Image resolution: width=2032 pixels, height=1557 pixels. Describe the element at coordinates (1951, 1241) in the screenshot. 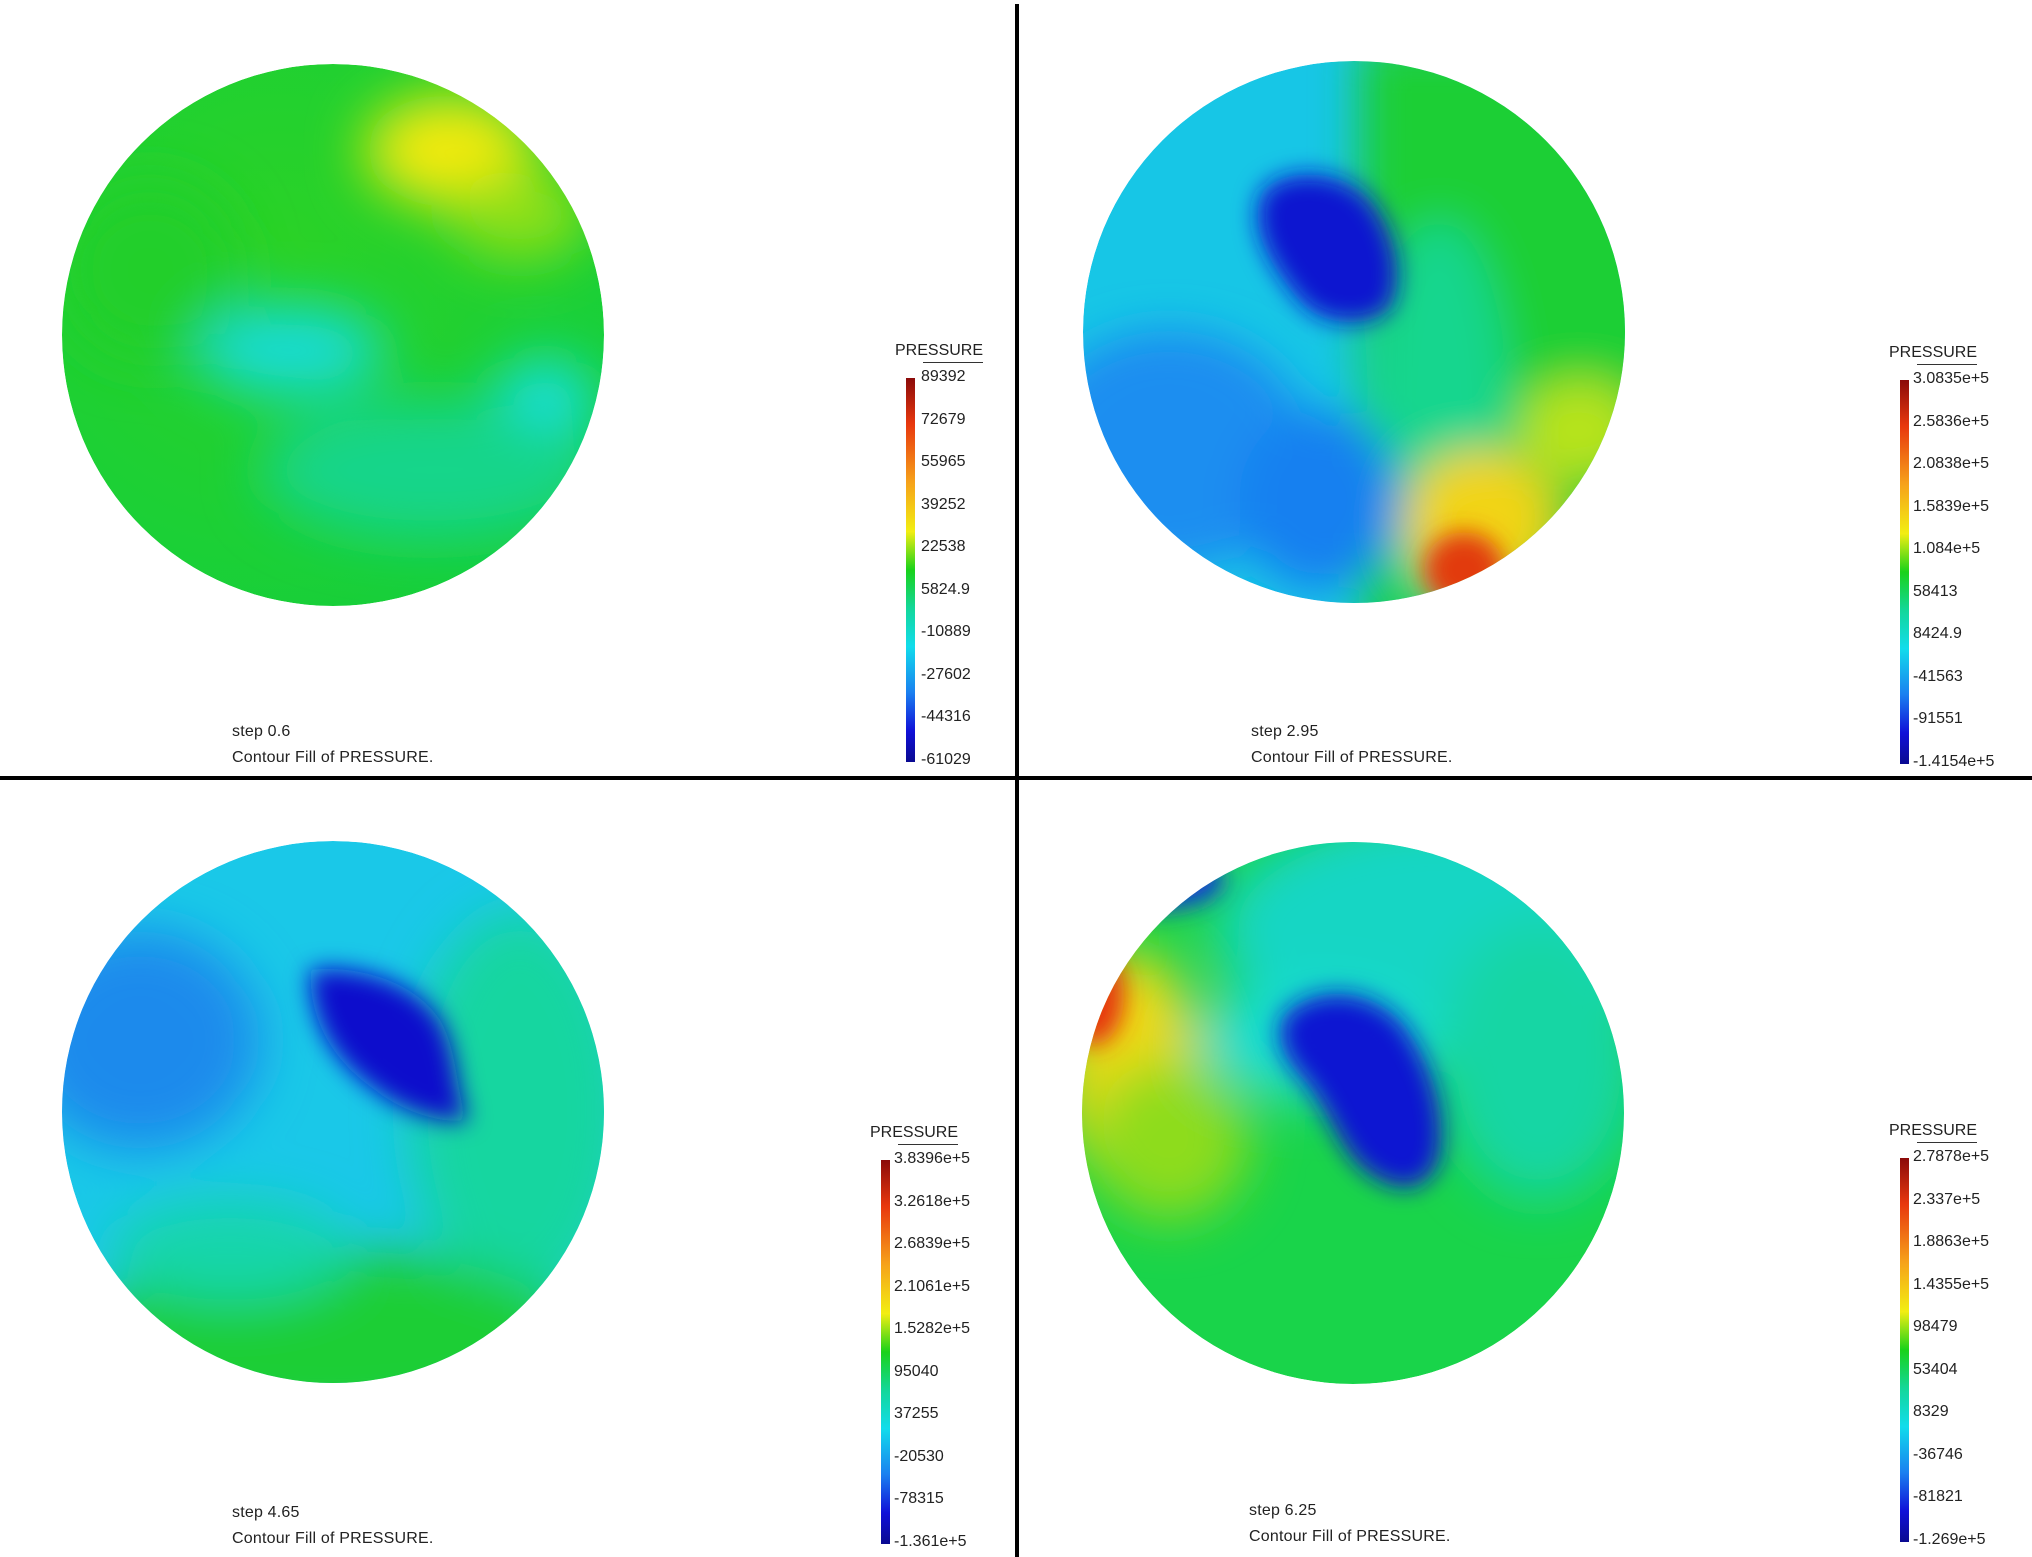

I see `legend-tick: 1.8863e+5` at that location.